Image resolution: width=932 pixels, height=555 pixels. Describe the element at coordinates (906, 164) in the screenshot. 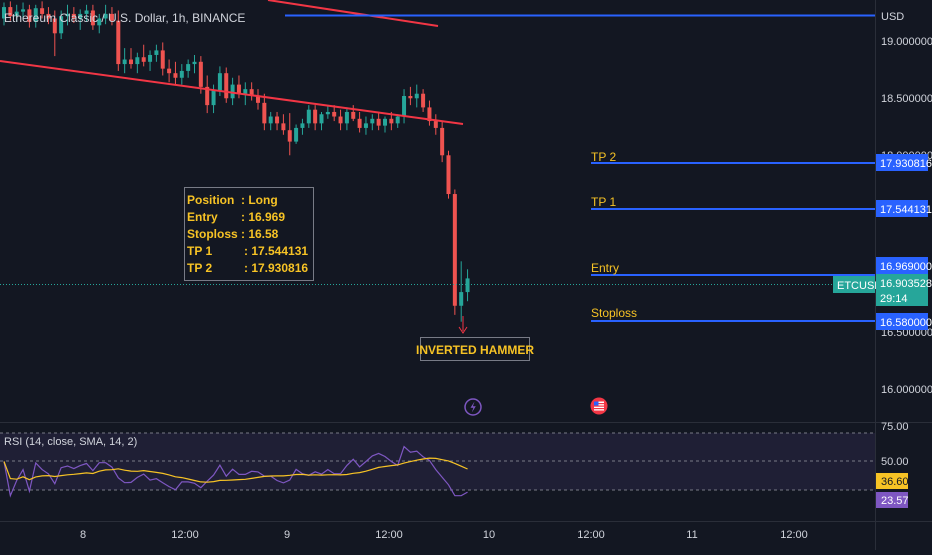

I see `tp2-price-value: 17.930816` at that location.